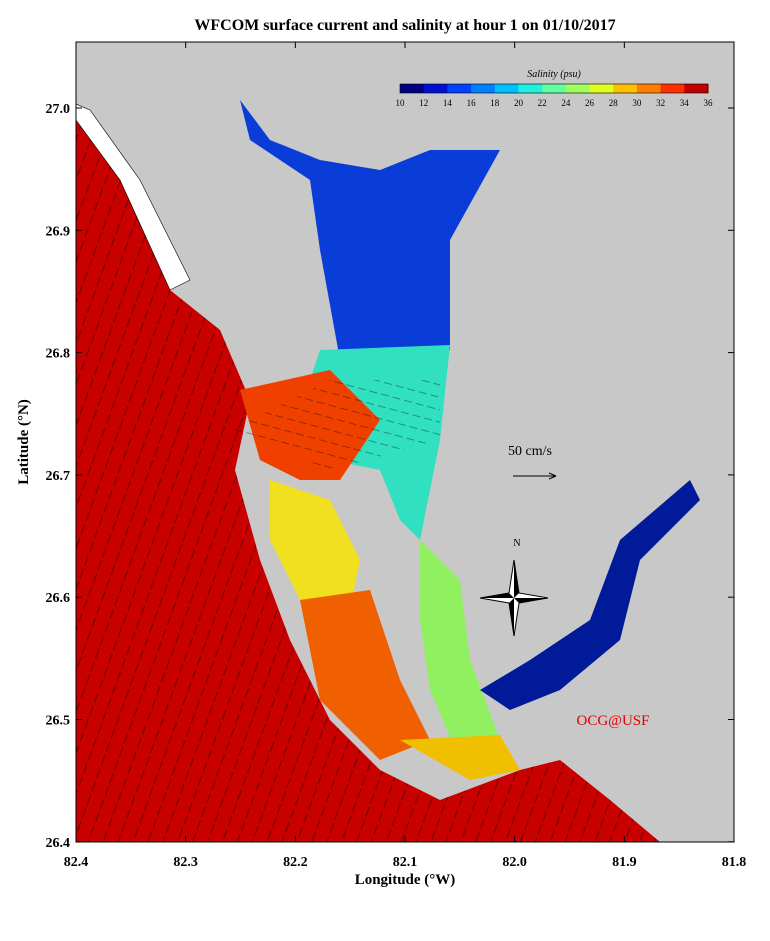 This screenshot has height=941, width=770. I want to click on y-tick-label: 26.7, so click(58, 476).